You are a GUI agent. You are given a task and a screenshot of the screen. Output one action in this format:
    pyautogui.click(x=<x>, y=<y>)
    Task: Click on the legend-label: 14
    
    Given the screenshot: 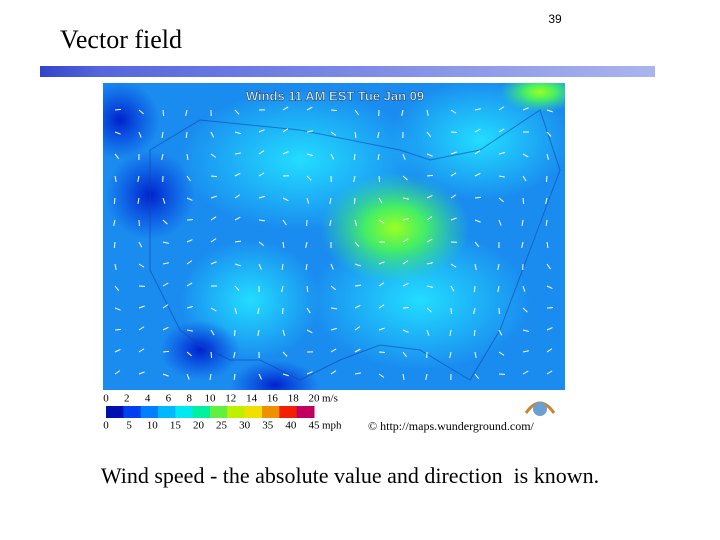 What is the action you would take?
    pyautogui.click(x=252, y=399)
    